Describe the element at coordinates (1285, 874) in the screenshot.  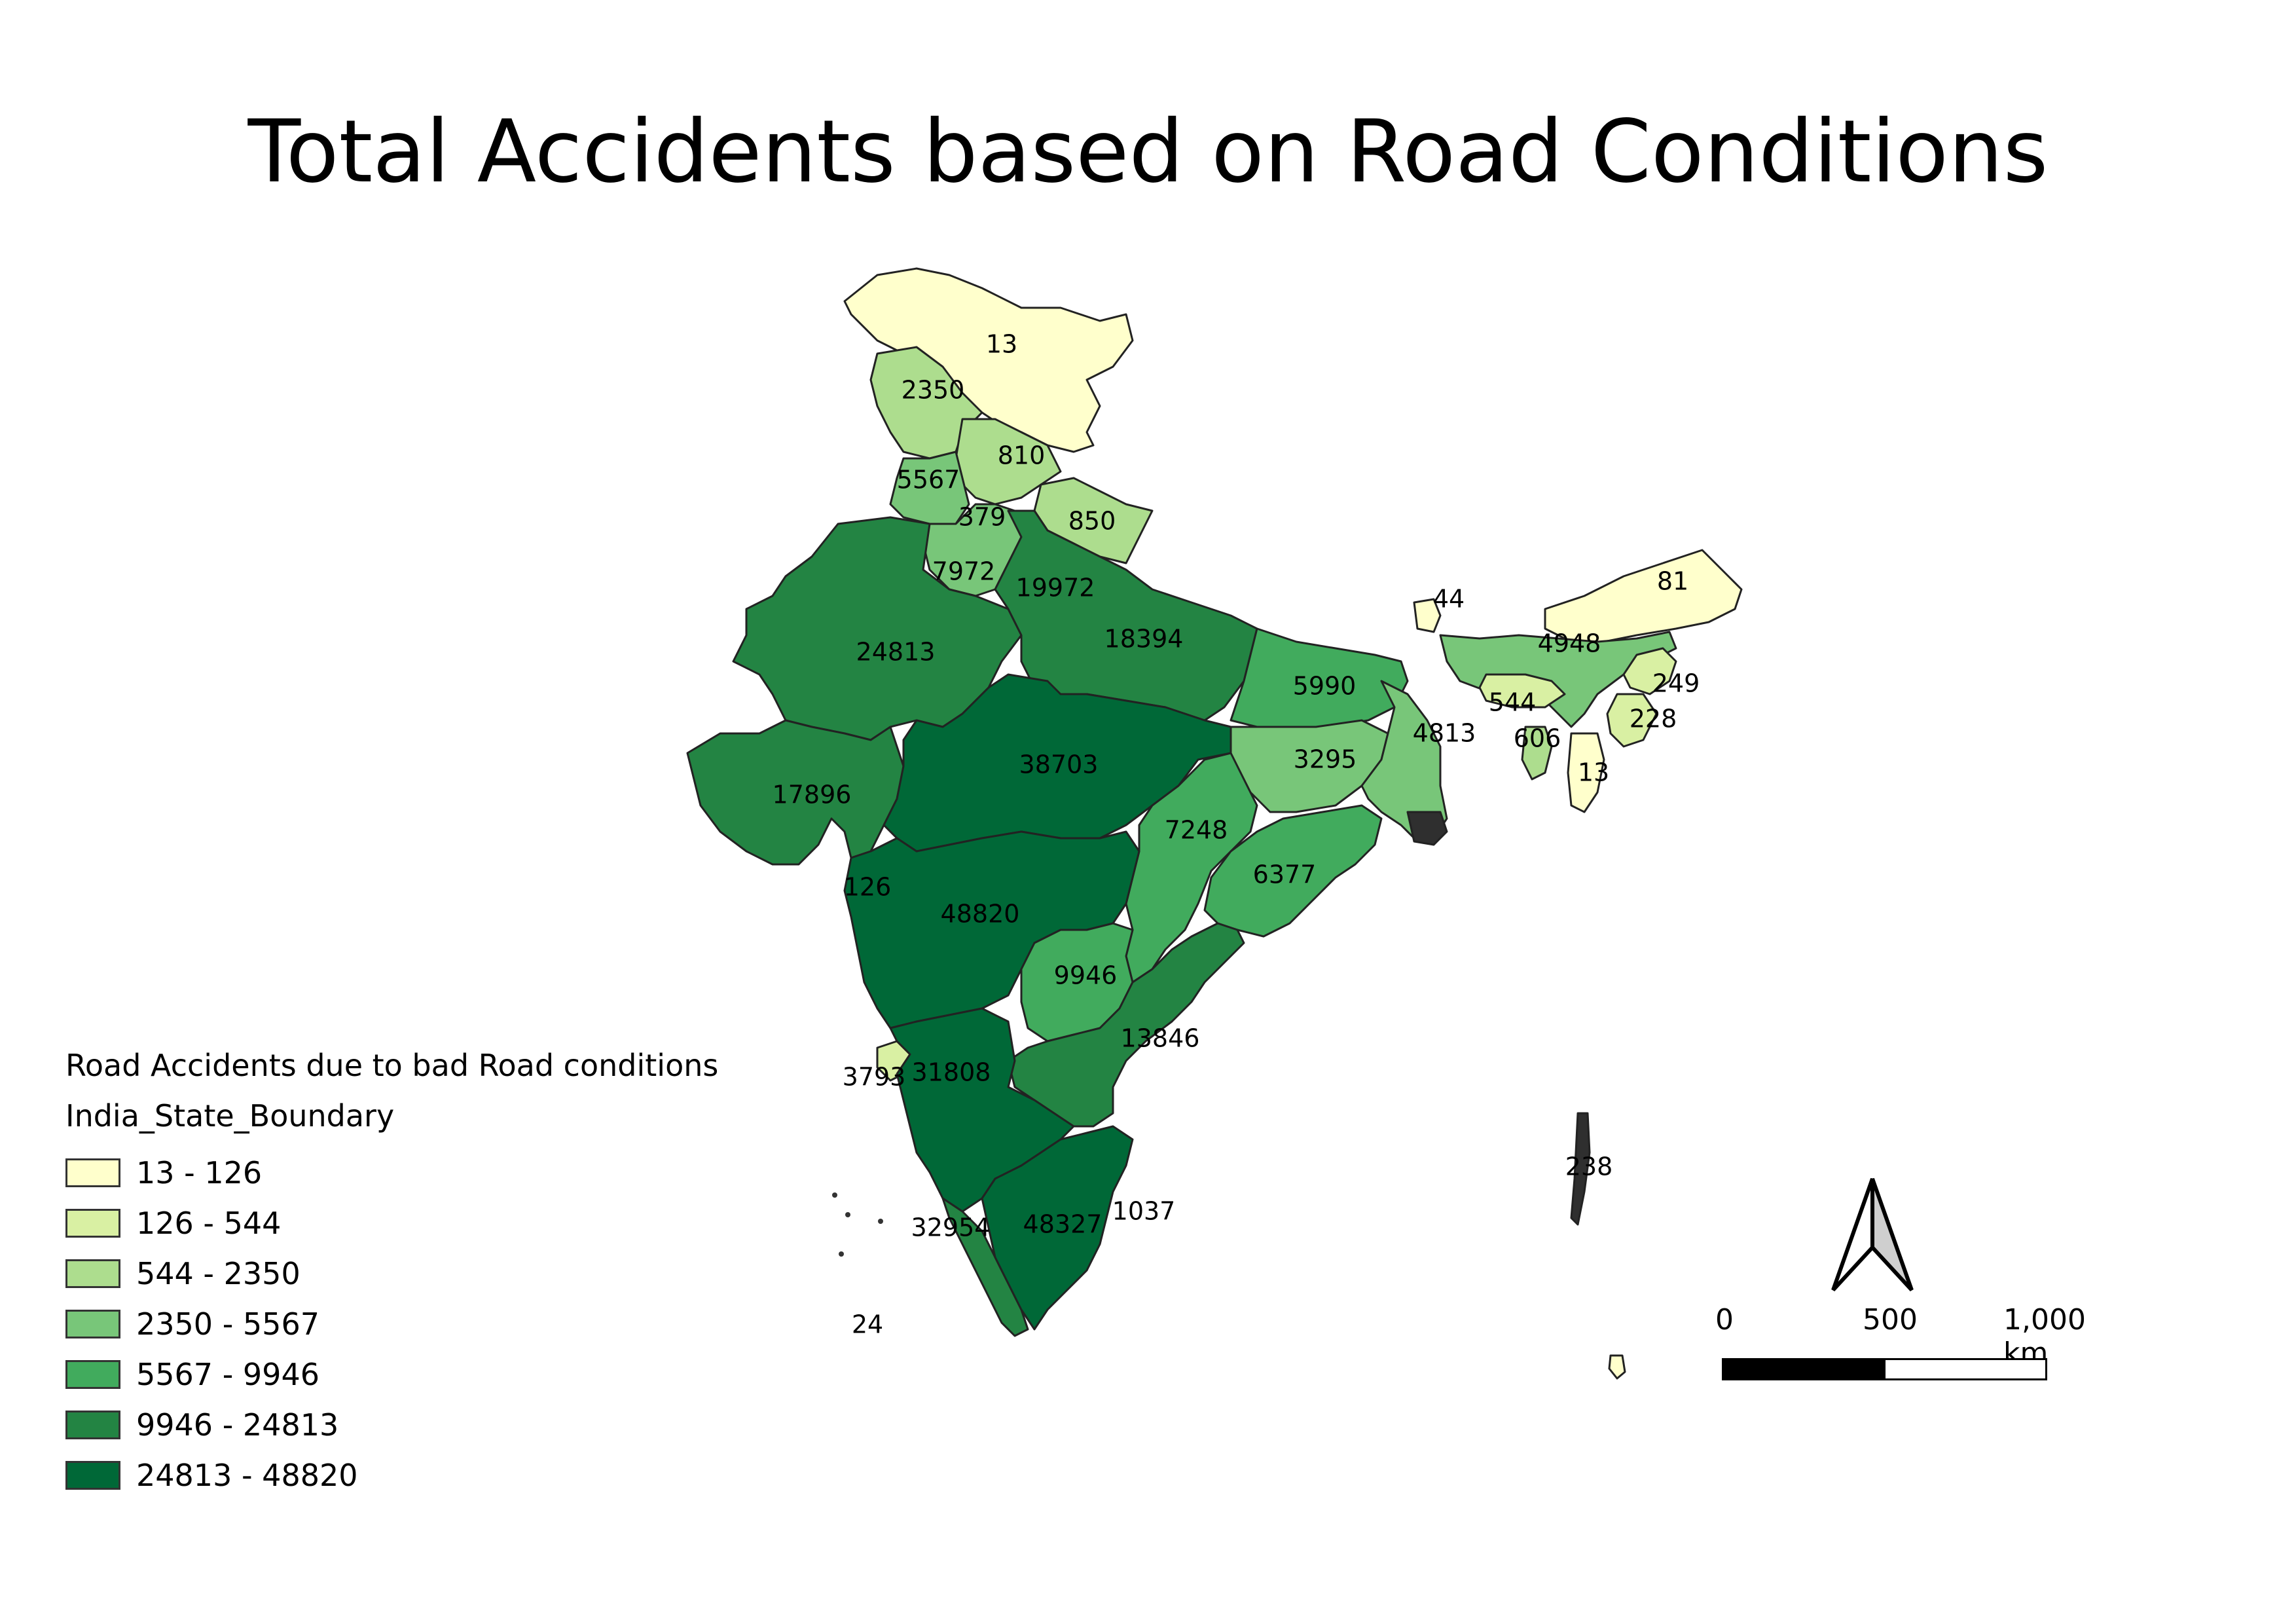
I see `label-odisha: 6377` at that location.